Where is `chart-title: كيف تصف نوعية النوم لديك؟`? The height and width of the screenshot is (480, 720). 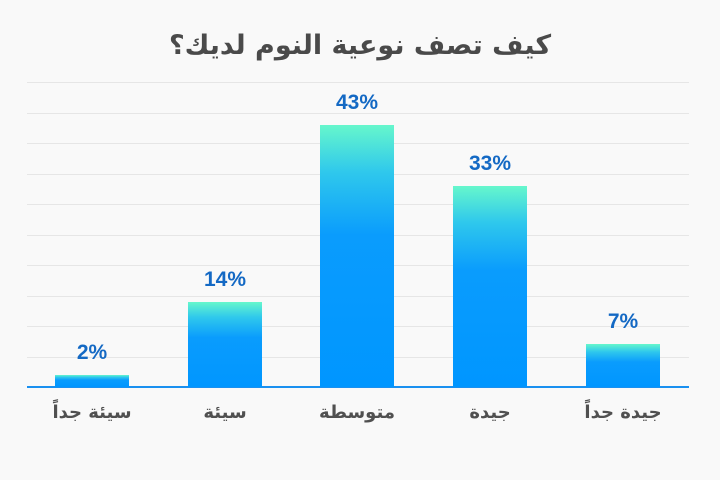
chart-title: كيف تصف نوعية النوم لديك؟ is located at coordinates (360, 45).